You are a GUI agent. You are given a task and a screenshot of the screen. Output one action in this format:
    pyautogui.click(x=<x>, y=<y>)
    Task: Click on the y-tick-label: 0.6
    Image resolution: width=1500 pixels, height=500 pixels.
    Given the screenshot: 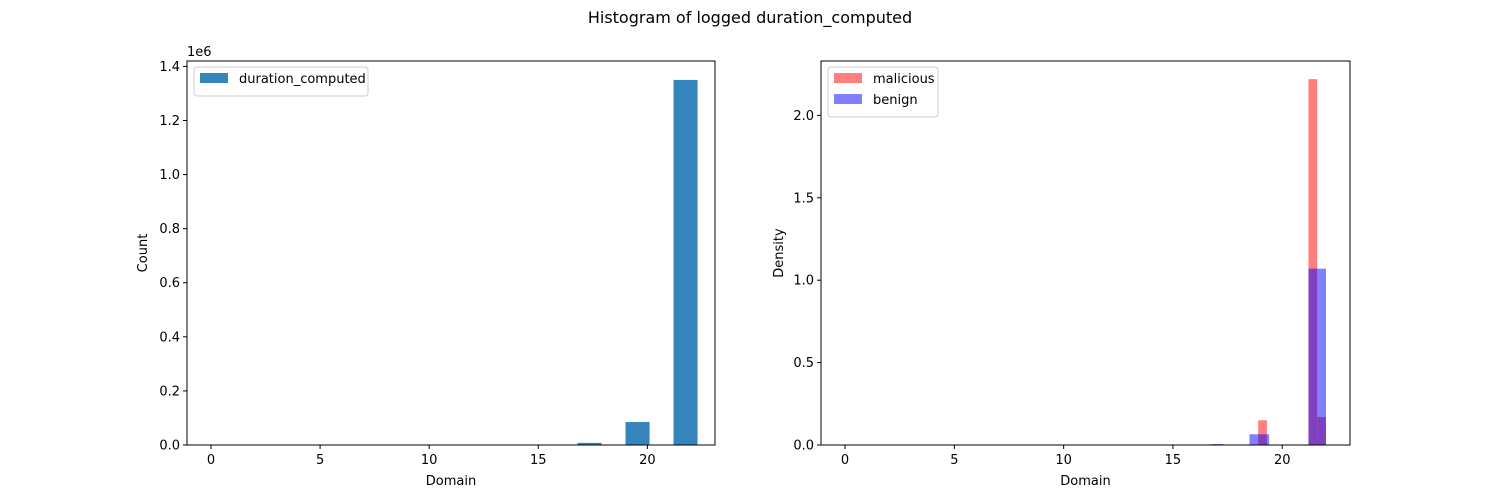 What is the action you would take?
    pyautogui.click(x=169, y=283)
    